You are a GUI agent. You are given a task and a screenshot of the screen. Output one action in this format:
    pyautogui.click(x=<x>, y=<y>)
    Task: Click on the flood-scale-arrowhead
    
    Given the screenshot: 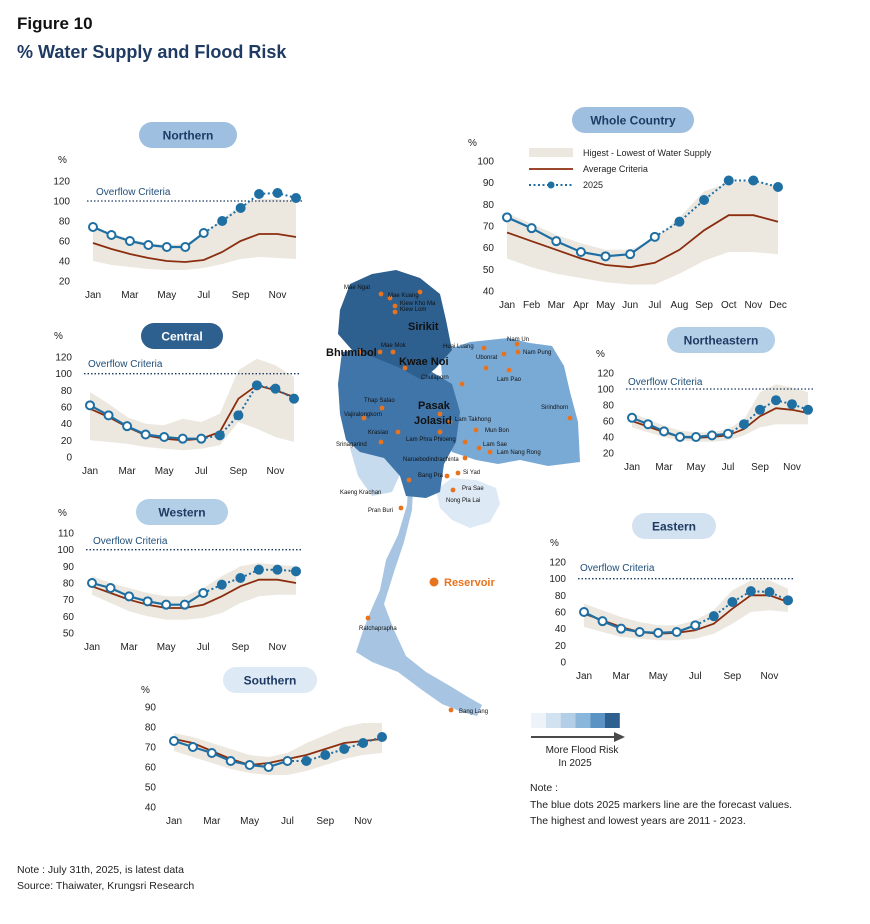 What is the action you would take?
    pyautogui.click(x=619, y=737)
    